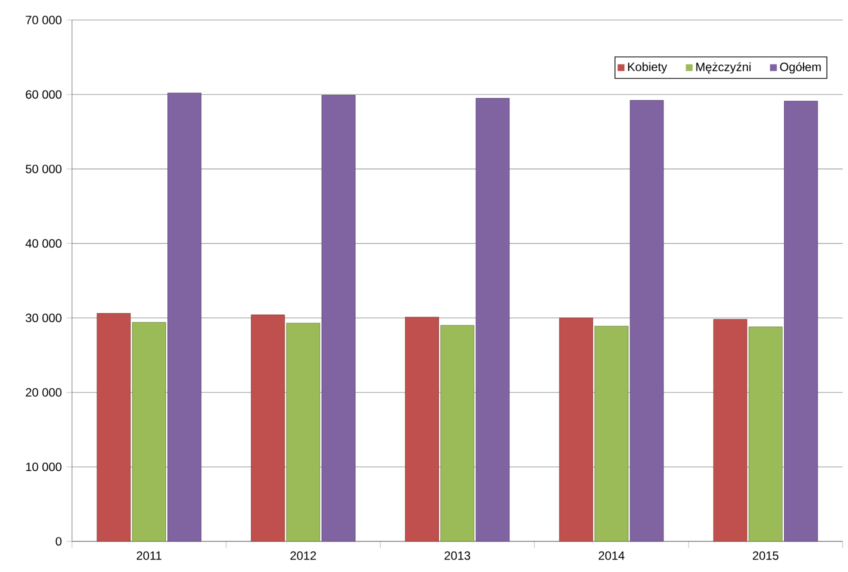 Image resolution: width=848 pixels, height=572 pixels. What do you see at coordinates (44, 467) in the screenshot?
I see `y-tick-label: 10 000` at bounding box center [44, 467].